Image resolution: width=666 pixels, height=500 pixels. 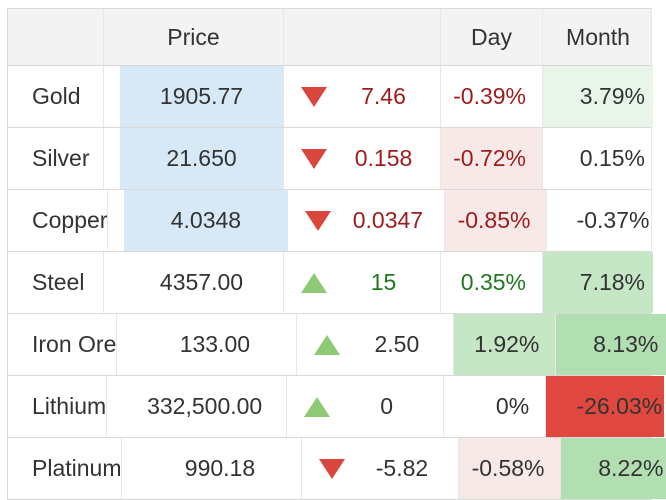 I want to click on day-percent-value: 0%, so click(x=512, y=406).